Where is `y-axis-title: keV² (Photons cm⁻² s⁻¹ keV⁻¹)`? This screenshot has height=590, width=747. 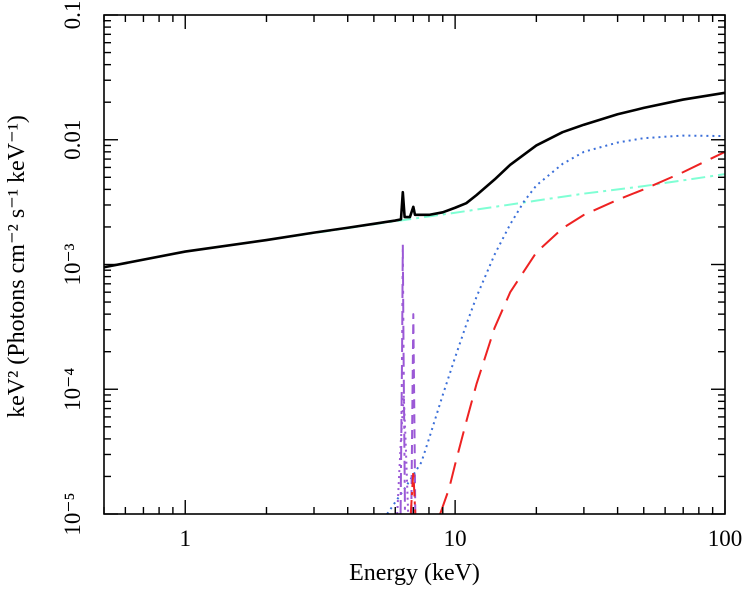
y-axis-title: keV² (Photons cm⁻² s⁻¹ keV⁻¹) is located at coordinates (17, 266).